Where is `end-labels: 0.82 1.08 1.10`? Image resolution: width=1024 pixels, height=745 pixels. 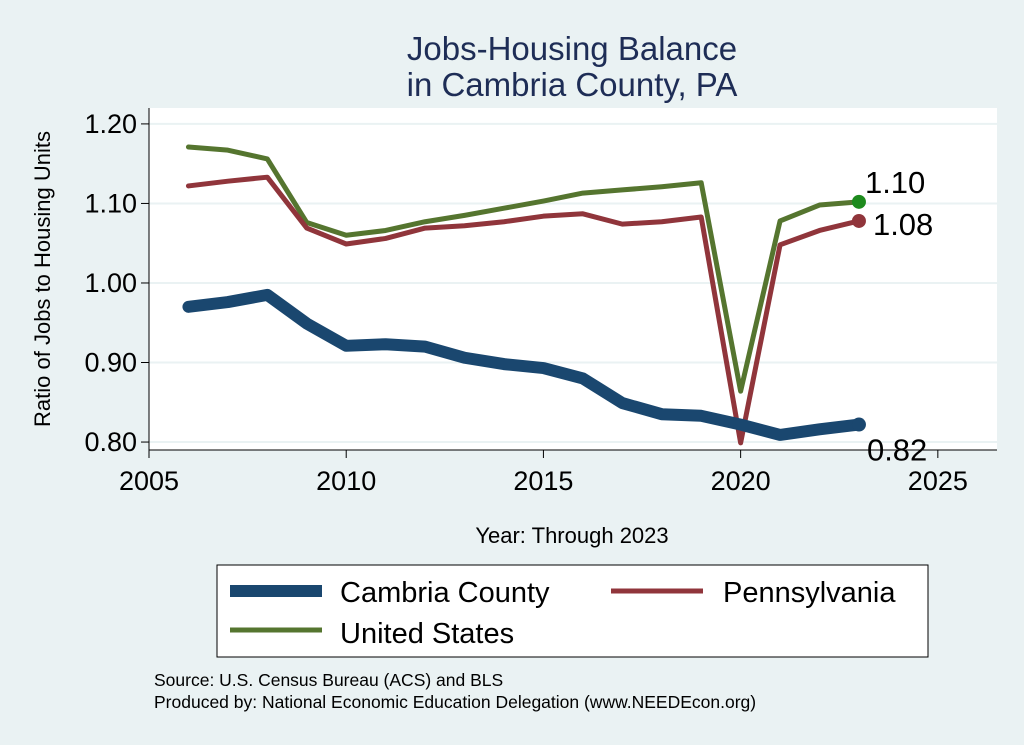 end-labels: 0.82 1.08 1.10 is located at coordinates (892, 316).